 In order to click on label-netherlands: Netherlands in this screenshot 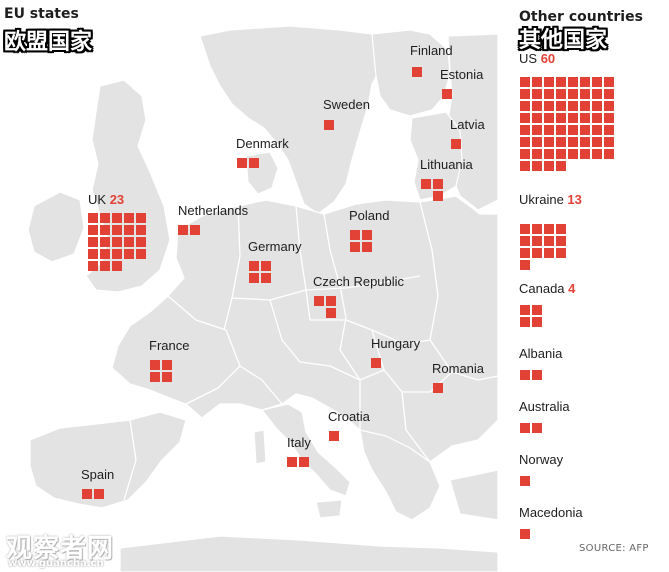, I will do `click(213, 211)`.